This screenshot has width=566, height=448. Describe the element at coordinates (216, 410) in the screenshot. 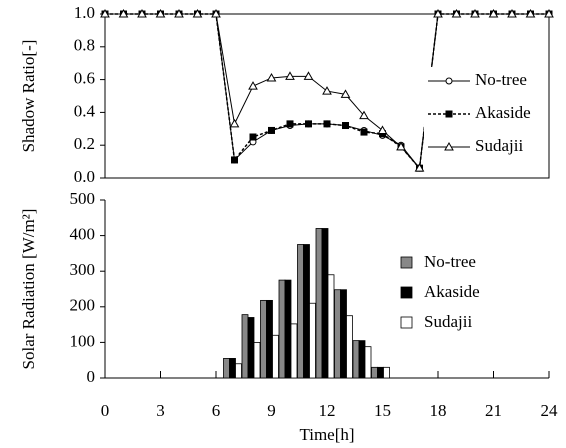

I see `x-tick-label: 6` at that location.